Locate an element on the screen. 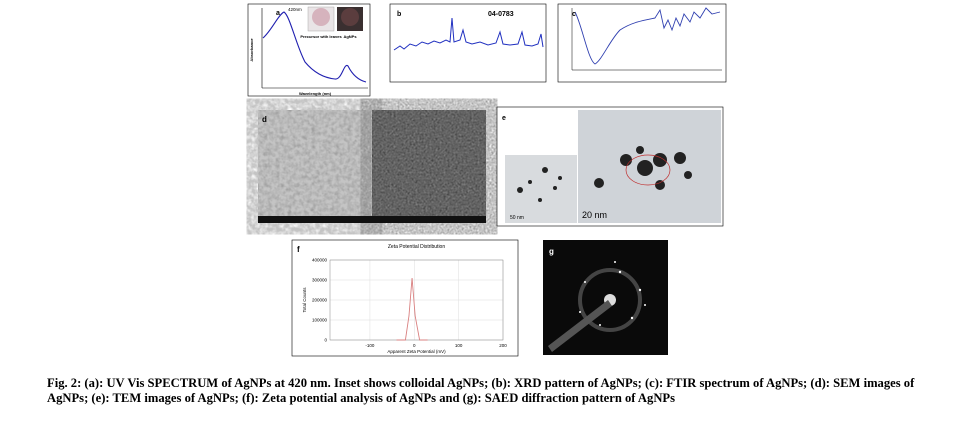 This screenshot has height=421, width=979. tem-image is located at coordinates (541, 189).